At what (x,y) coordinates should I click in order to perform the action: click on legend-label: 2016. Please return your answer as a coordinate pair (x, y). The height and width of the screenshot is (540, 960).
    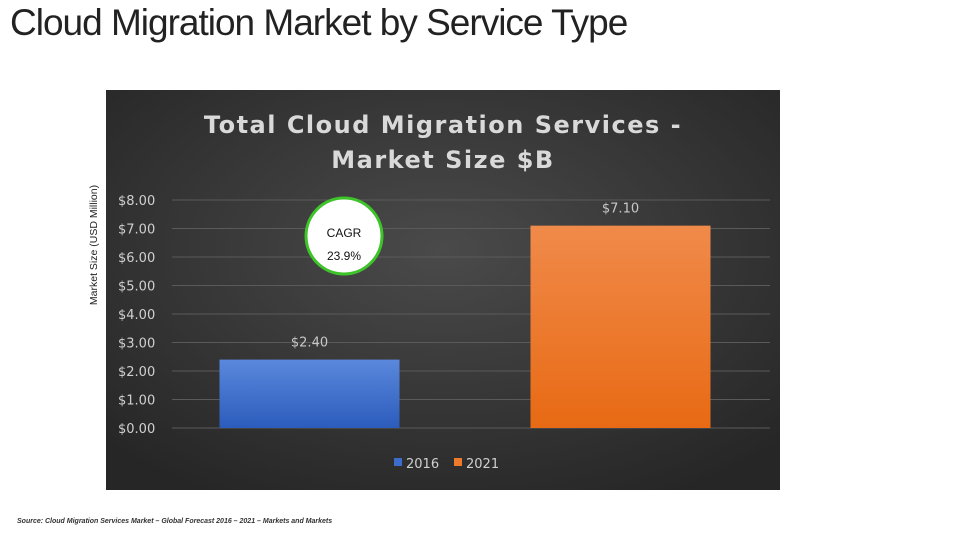
    Looking at the image, I should click on (422, 464).